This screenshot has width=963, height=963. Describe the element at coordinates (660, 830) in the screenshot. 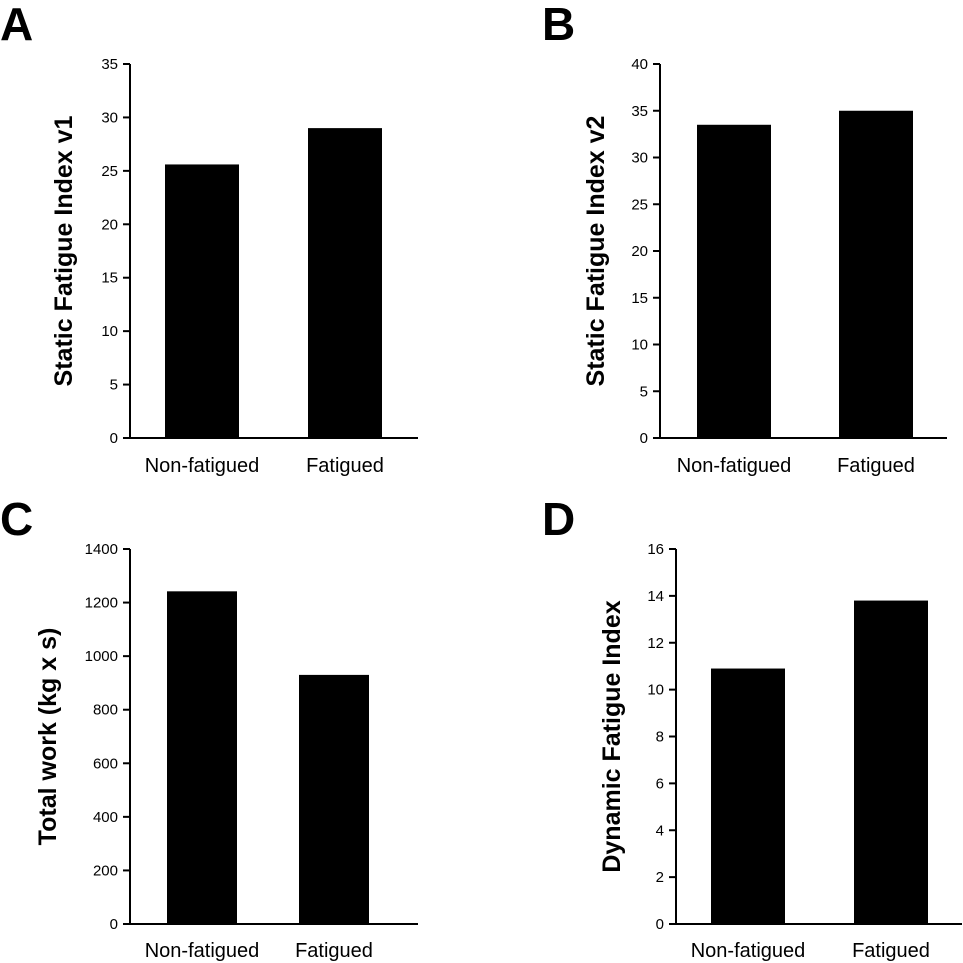

I see `y-tick-label: 4` at that location.